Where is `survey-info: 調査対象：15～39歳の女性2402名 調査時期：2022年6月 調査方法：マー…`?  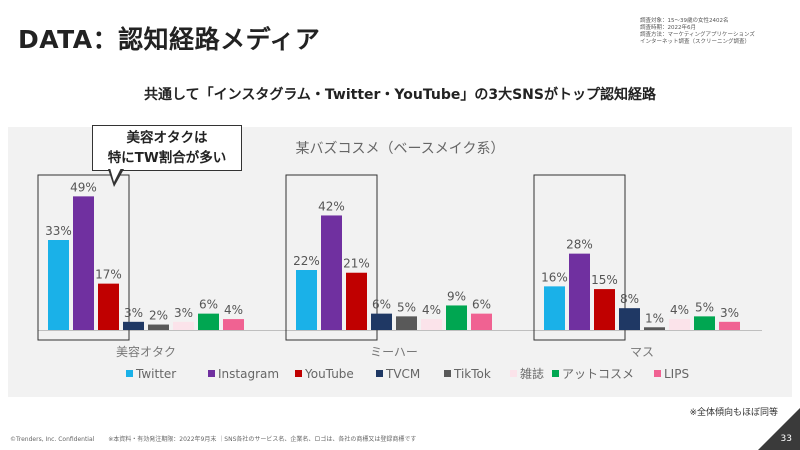 survey-info: 調査対象：15～39歳の女性2402名 調査時期：2022年6月 調査方法：マー… is located at coordinates (697, 32).